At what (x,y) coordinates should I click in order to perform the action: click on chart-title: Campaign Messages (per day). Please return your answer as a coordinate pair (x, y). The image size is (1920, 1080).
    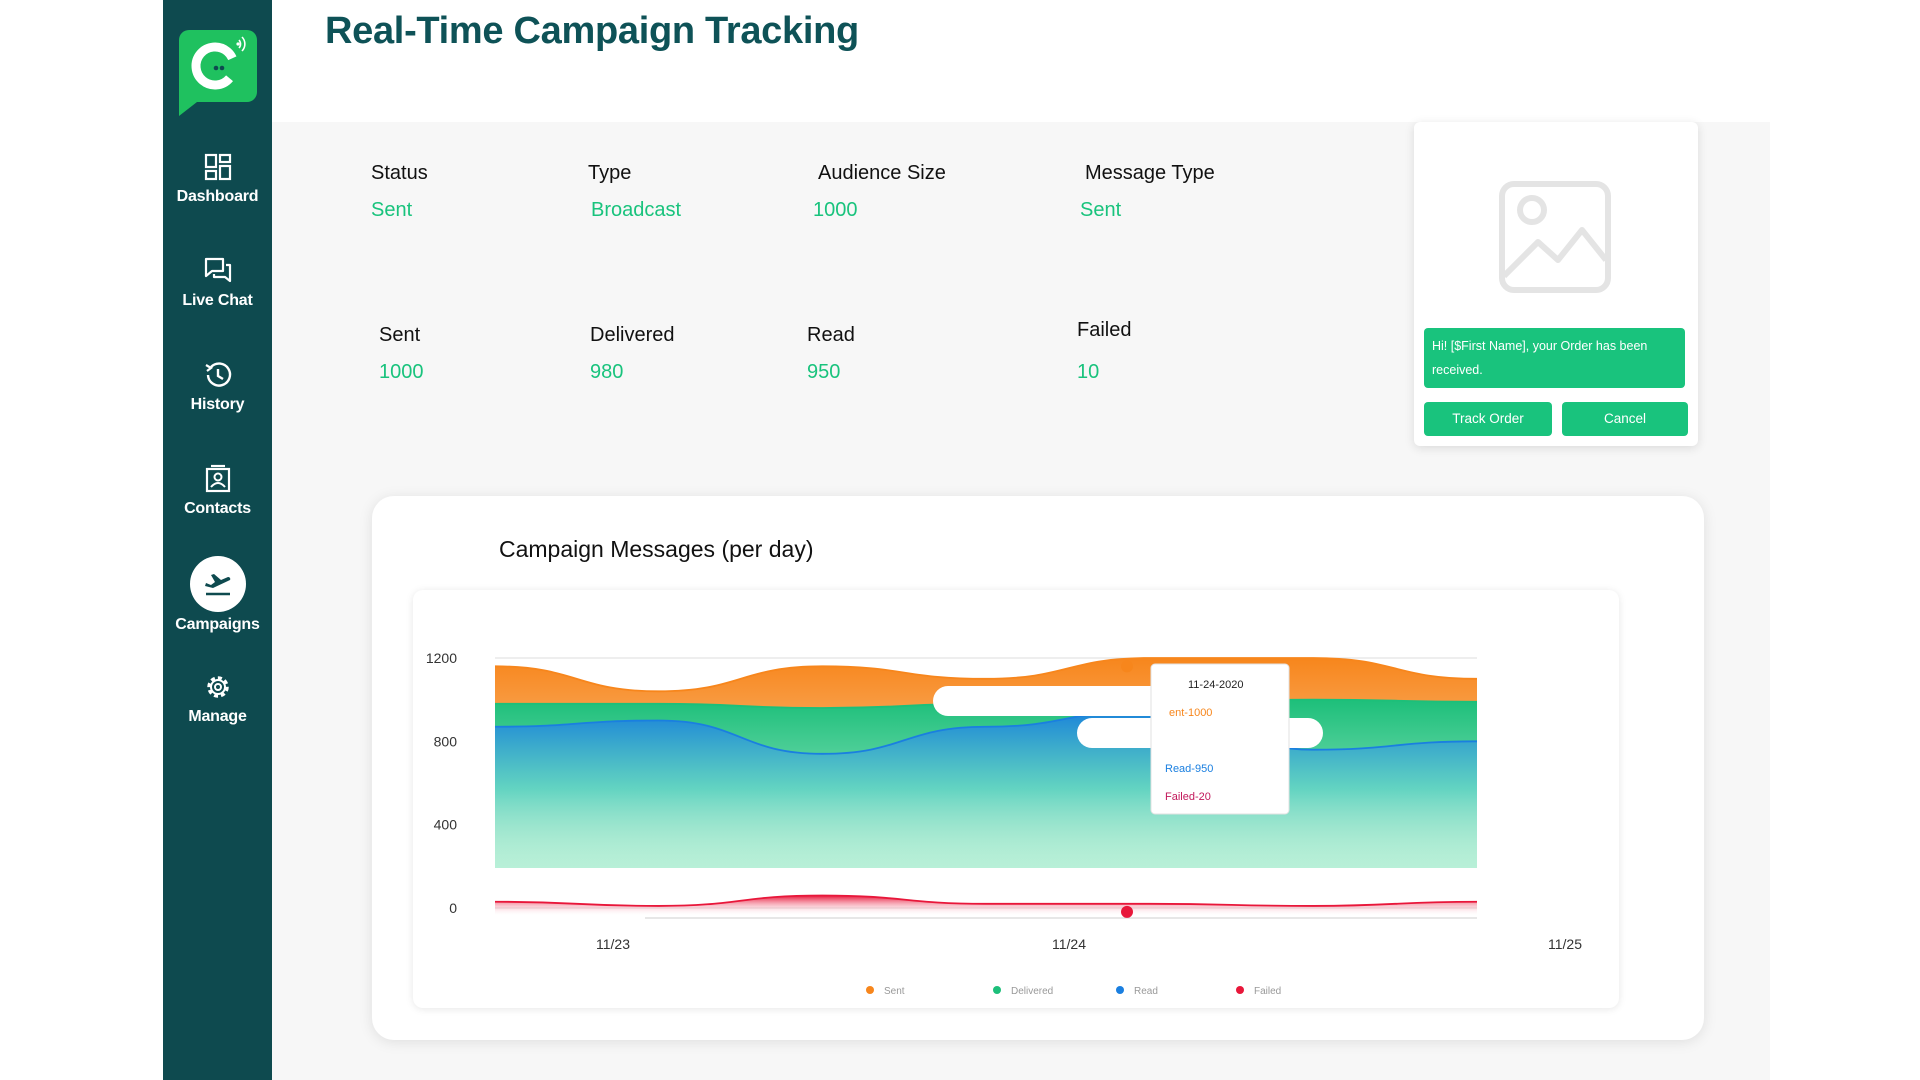
    Looking at the image, I should click on (656, 549).